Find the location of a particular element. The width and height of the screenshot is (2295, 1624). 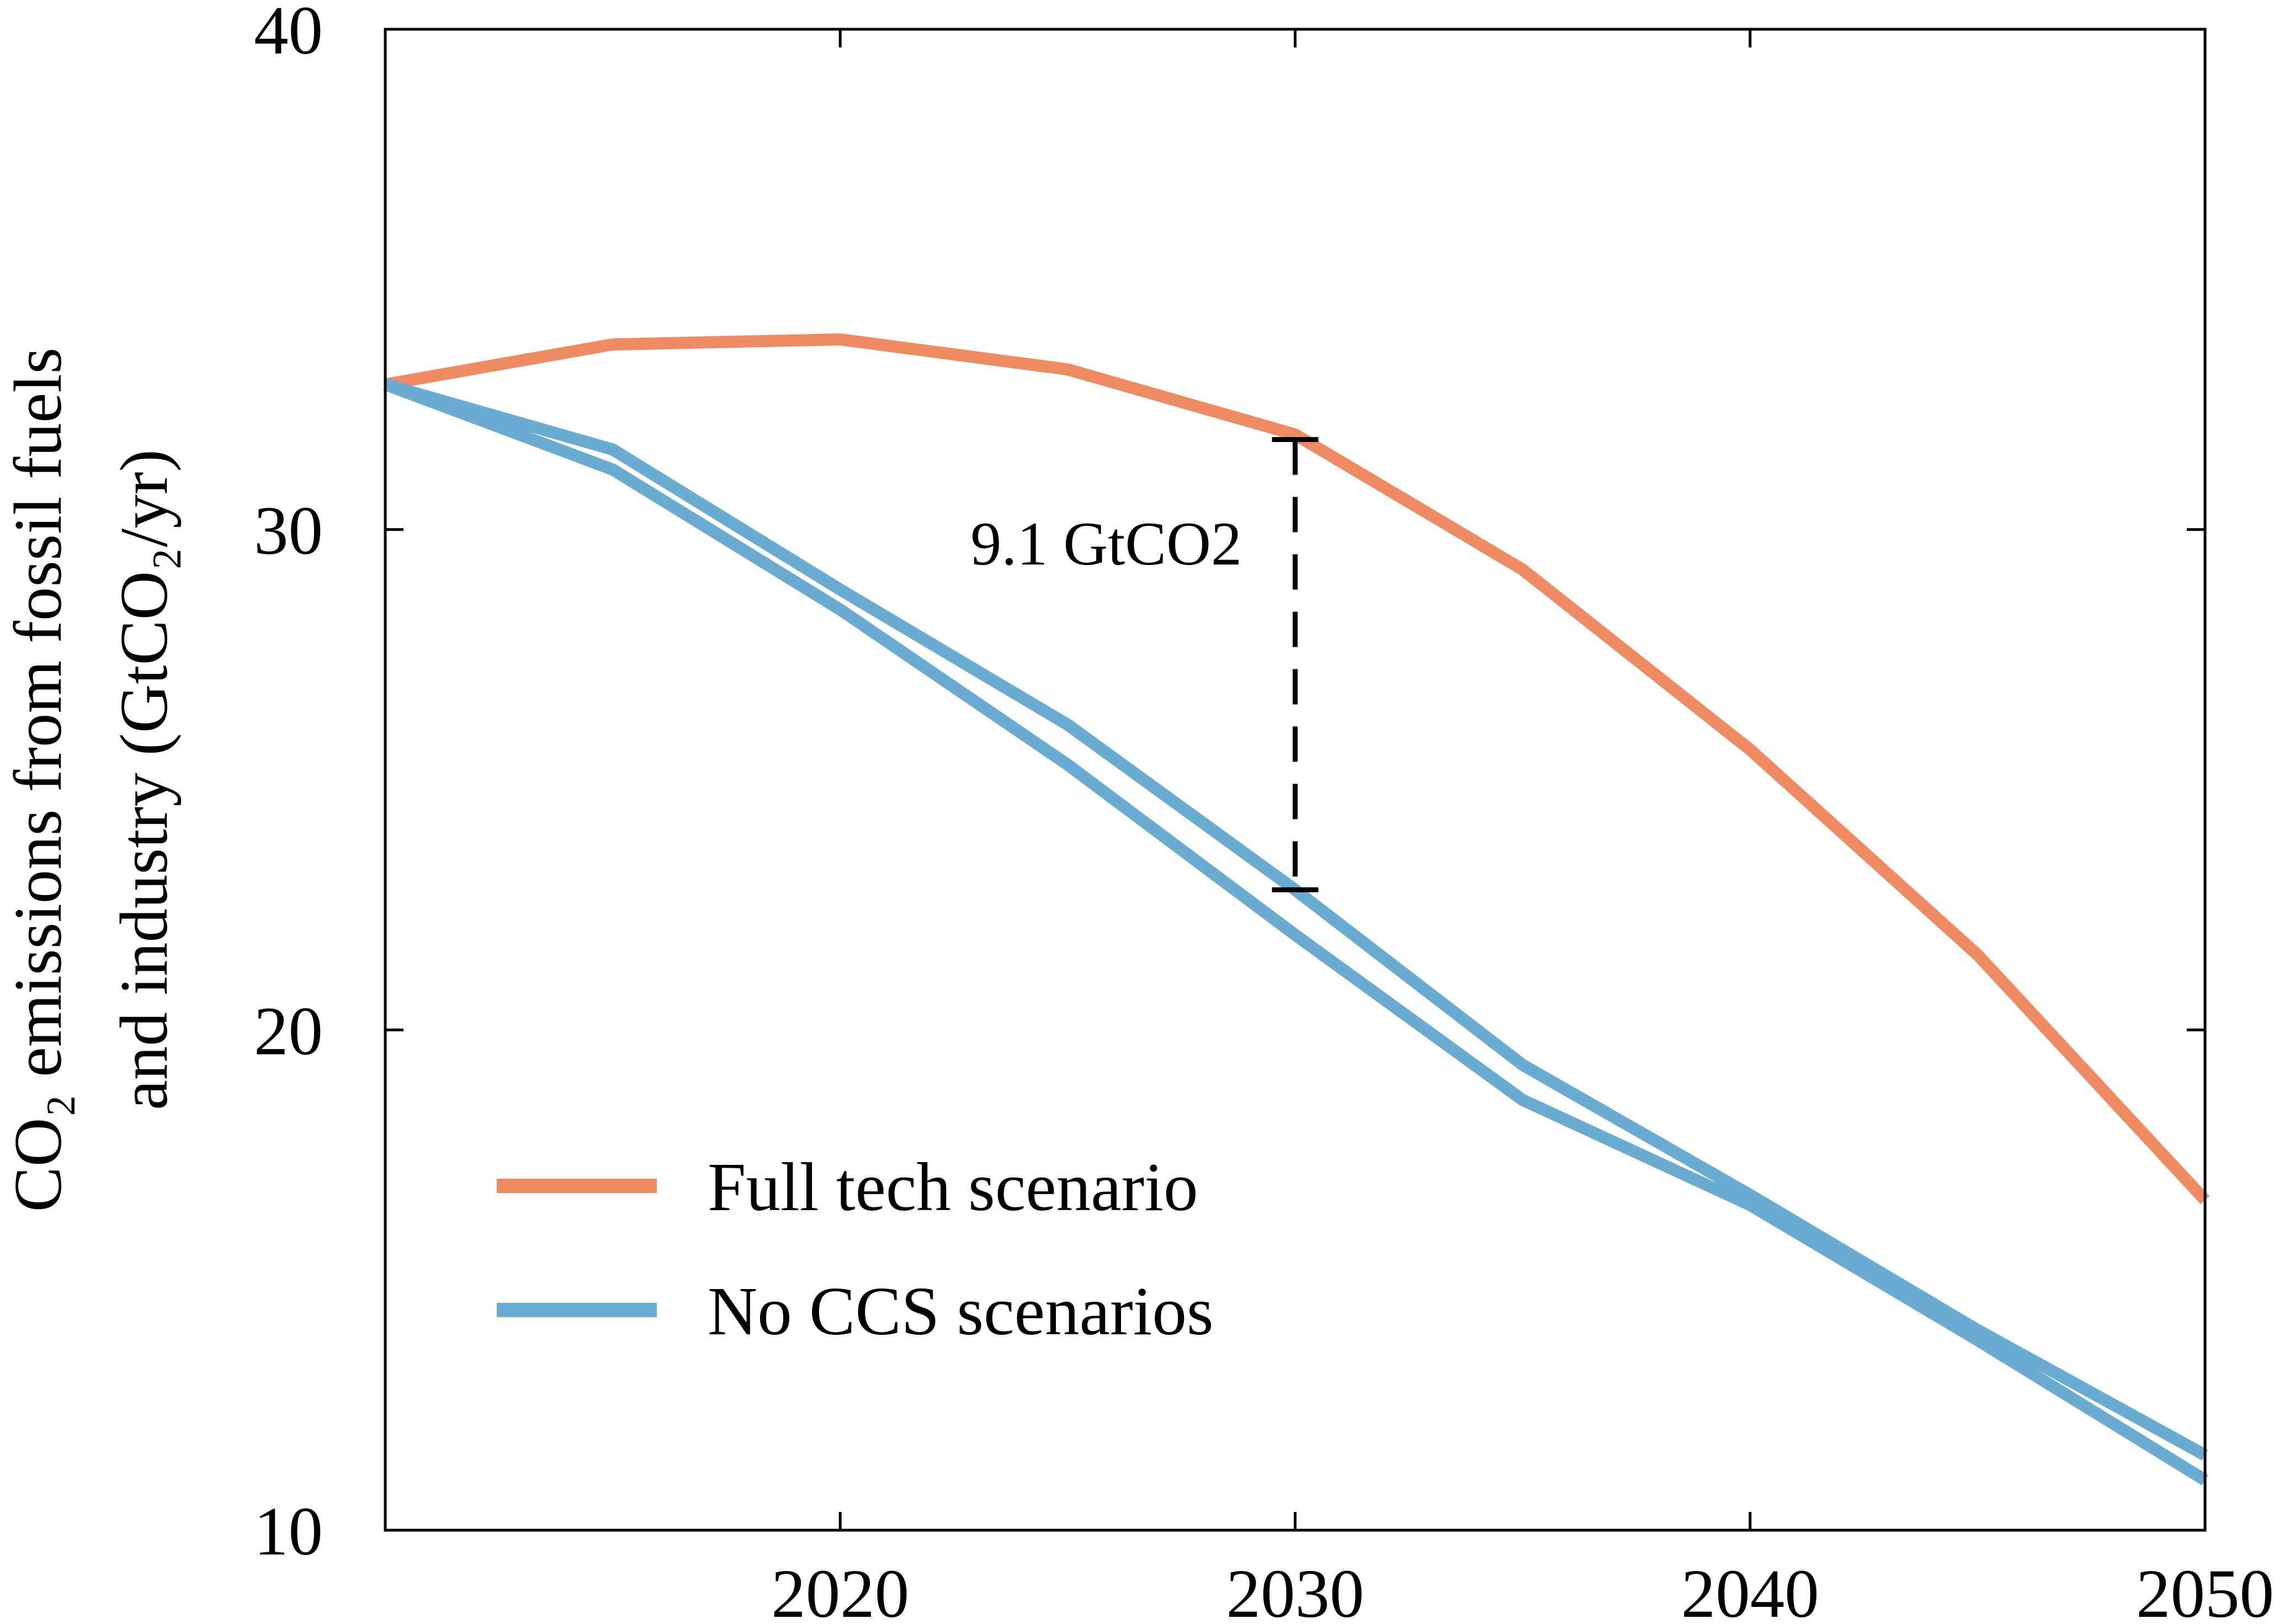

legend-label-no-ccs: No CCS scenarios is located at coordinates (961, 1312).